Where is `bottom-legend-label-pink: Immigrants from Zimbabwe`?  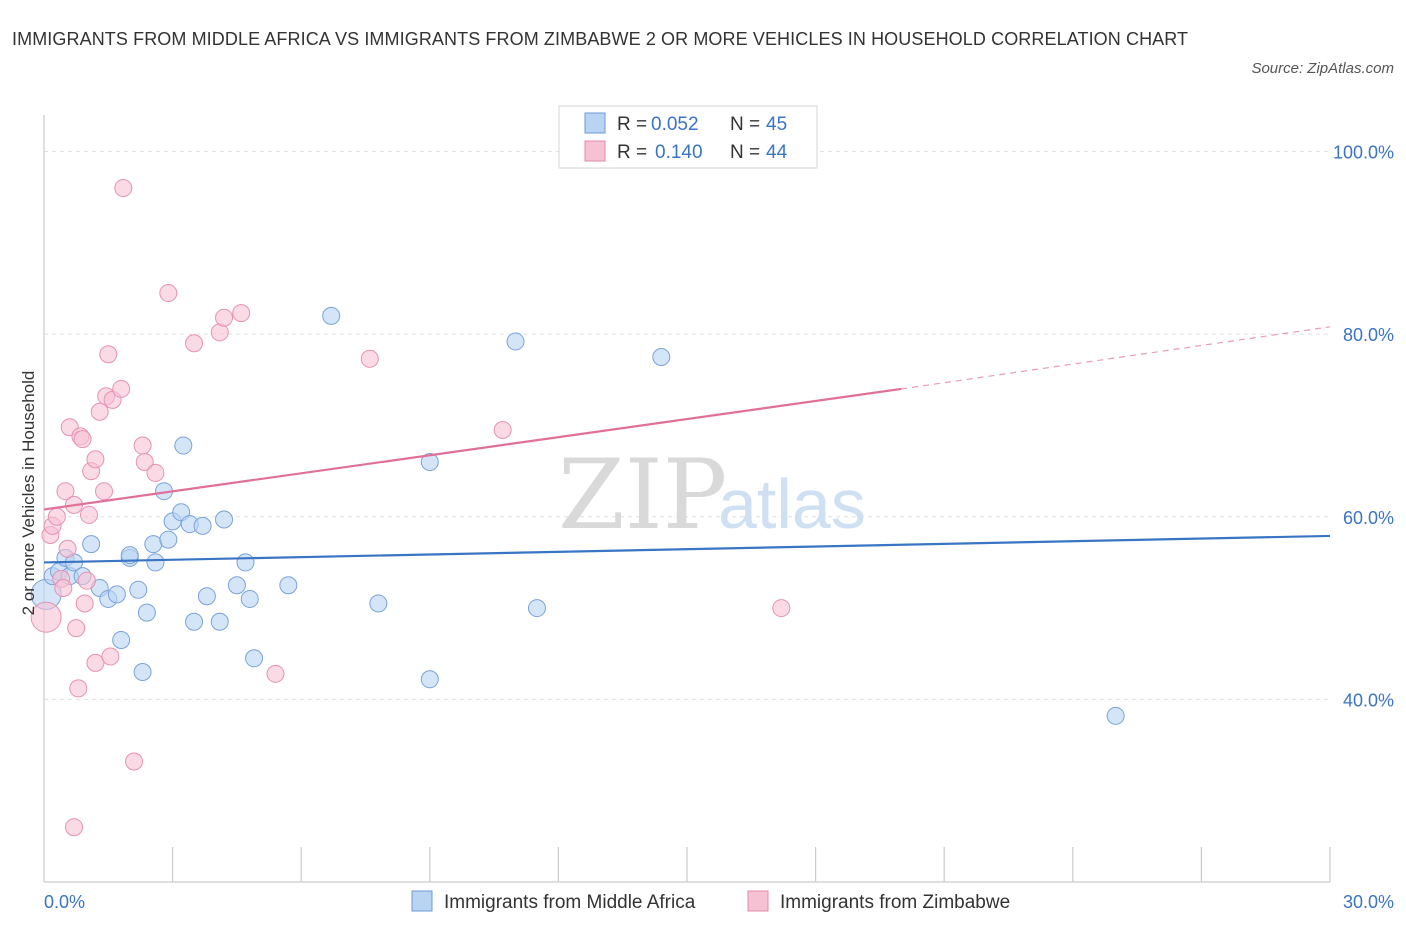 bottom-legend-label-pink: Immigrants from Zimbabwe is located at coordinates (895, 902).